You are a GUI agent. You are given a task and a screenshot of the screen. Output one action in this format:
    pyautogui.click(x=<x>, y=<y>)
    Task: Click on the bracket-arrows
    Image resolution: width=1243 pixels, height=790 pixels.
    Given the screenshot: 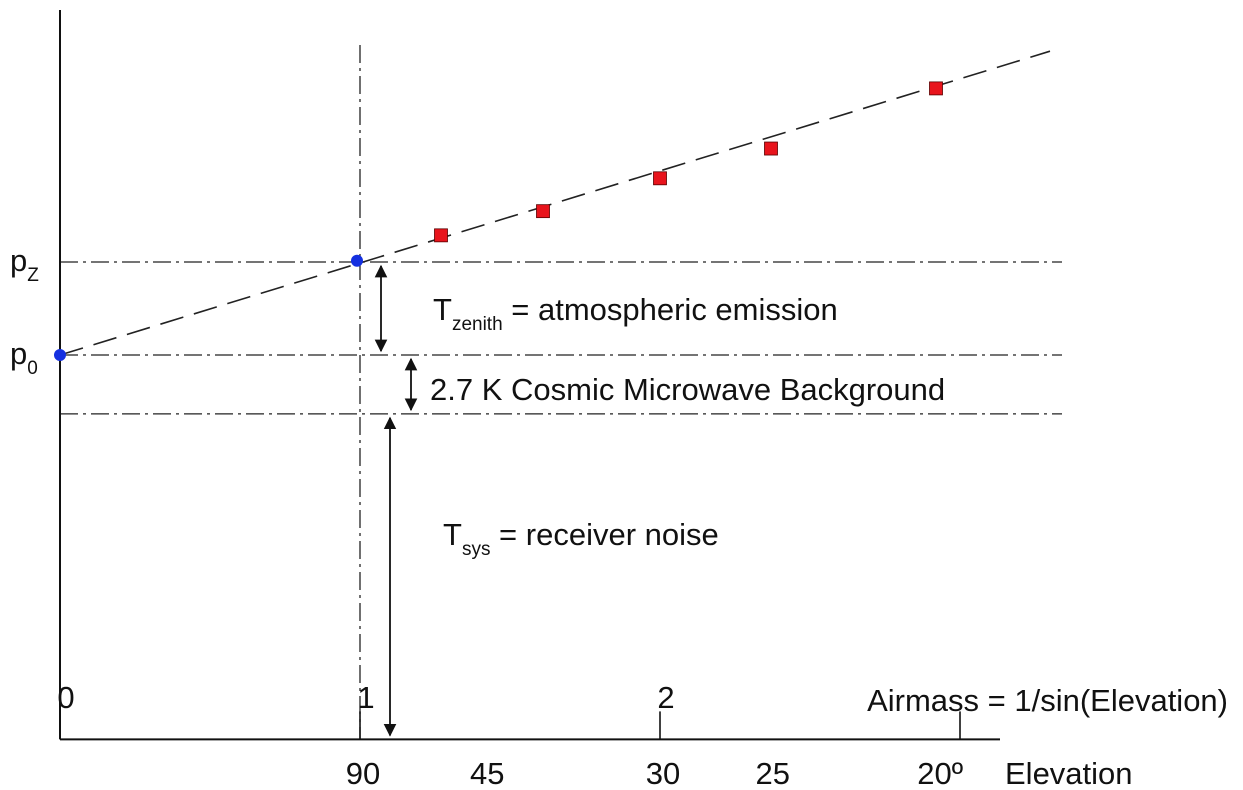 What is the action you would take?
    pyautogui.click(x=396, y=500)
    